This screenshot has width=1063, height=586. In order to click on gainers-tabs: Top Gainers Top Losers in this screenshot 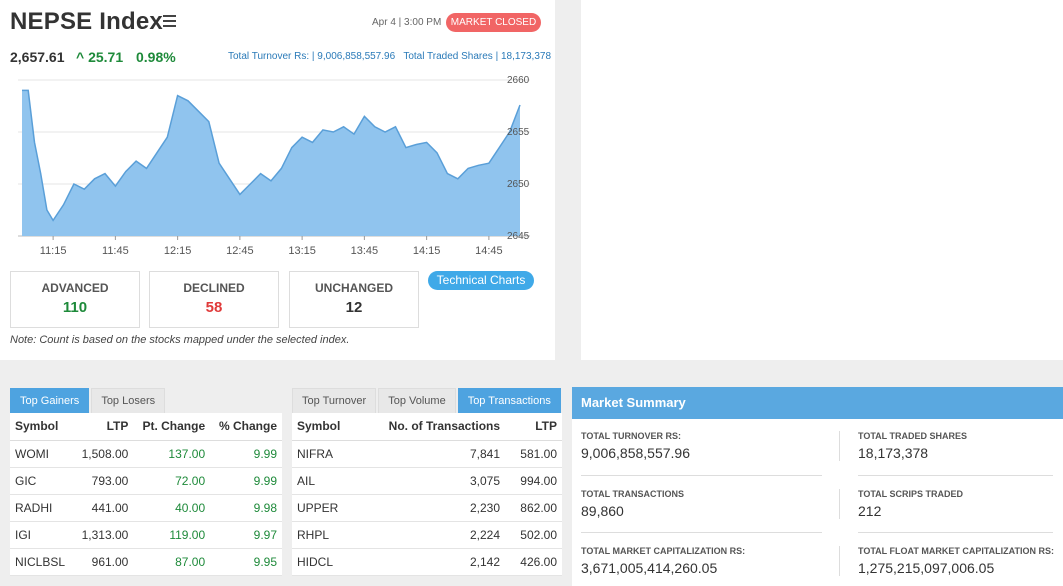, I will do `click(88, 400)`.